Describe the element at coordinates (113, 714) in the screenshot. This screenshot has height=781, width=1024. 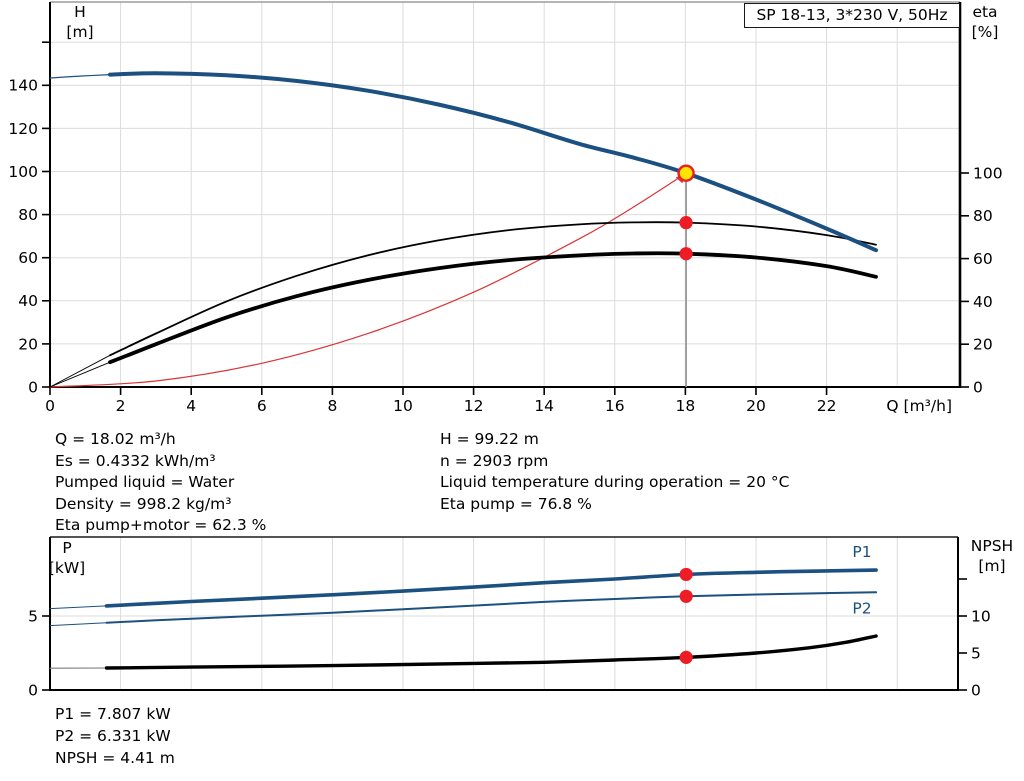
I see `info-line: P1 = 7.807 kW` at that location.